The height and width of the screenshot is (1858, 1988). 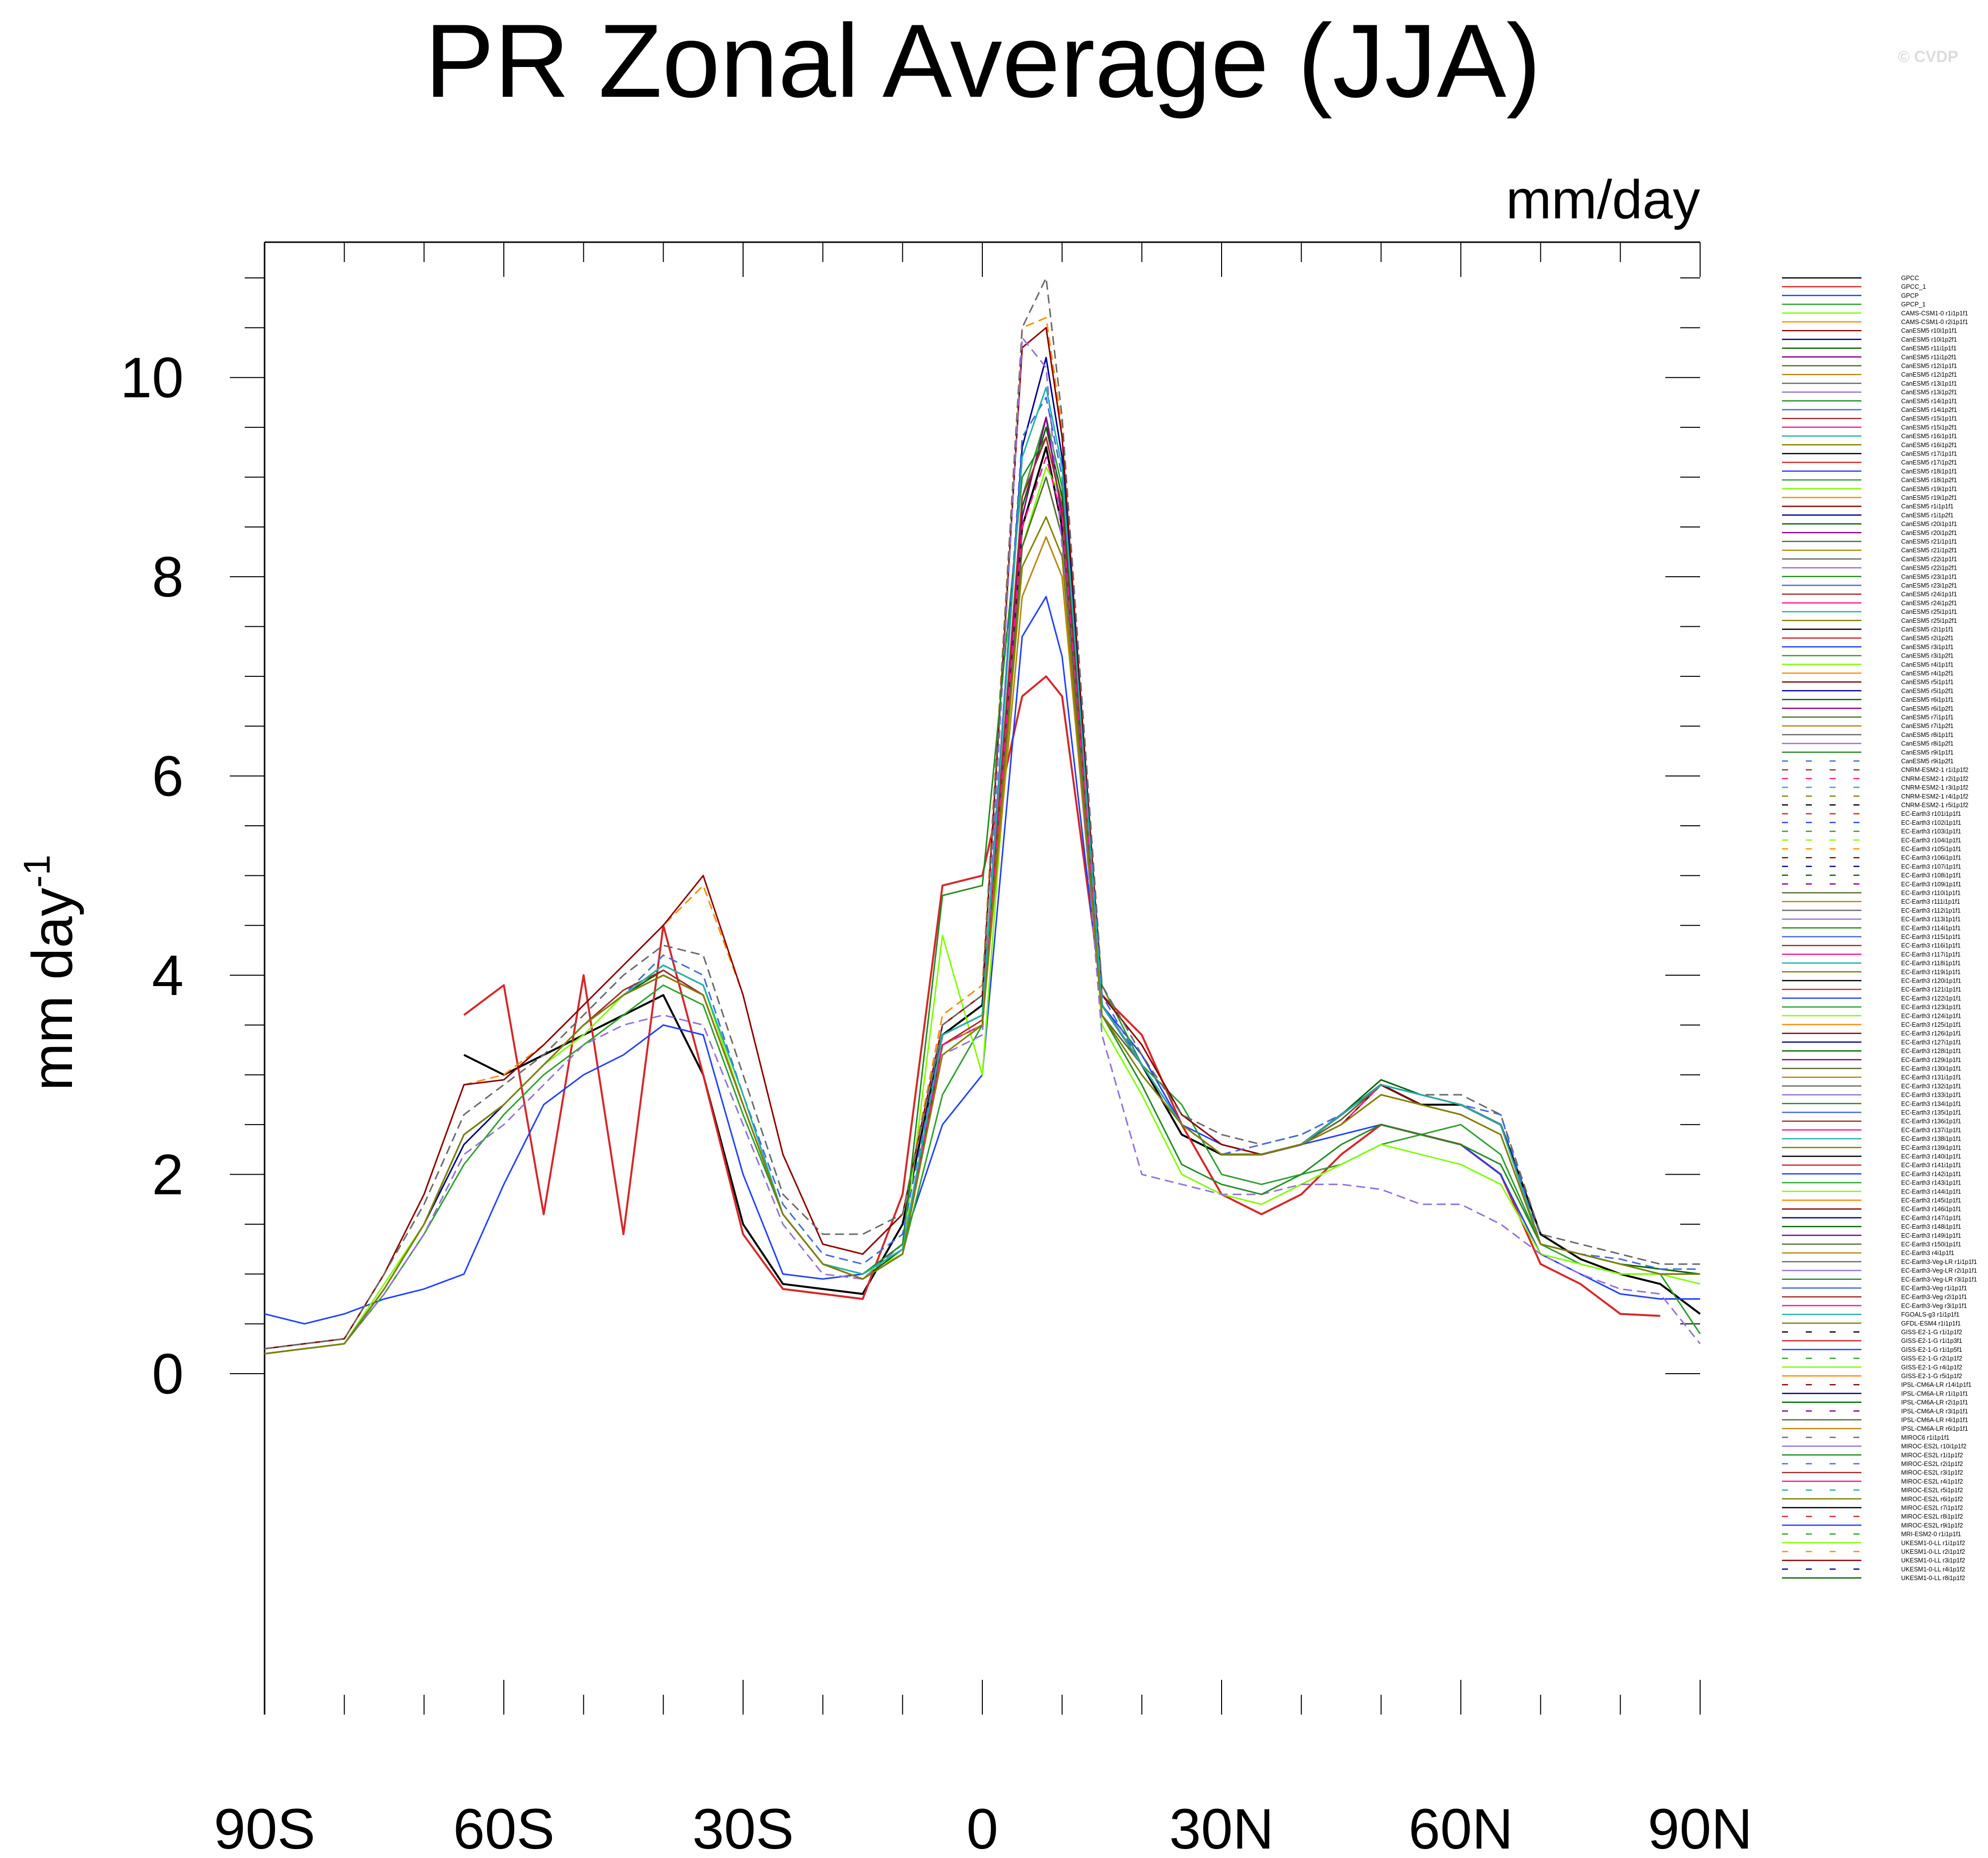 I want to click on legend-label: CNRM-ESM2-1 r4i1p1f2, so click(x=1935, y=796).